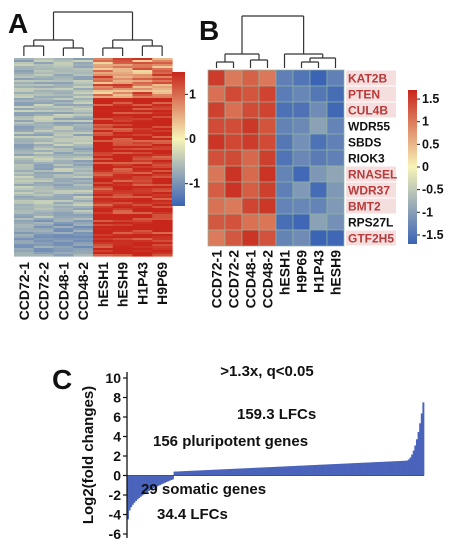 This screenshot has height=550, width=457. I want to click on heatmap-a-cells, so click(93, 157).